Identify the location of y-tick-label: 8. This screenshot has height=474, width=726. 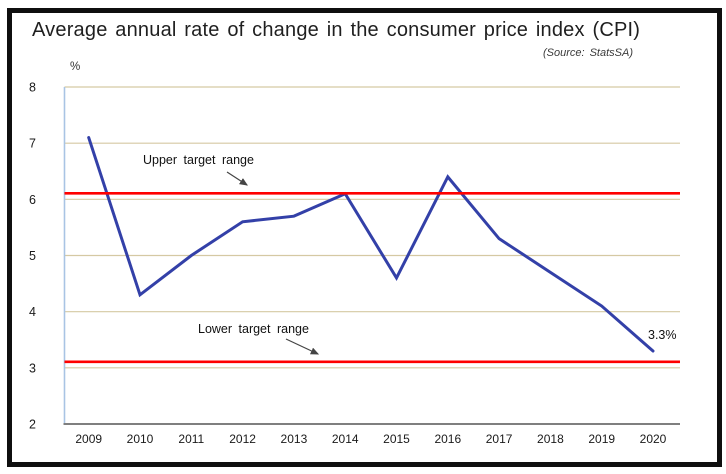
(32, 88).